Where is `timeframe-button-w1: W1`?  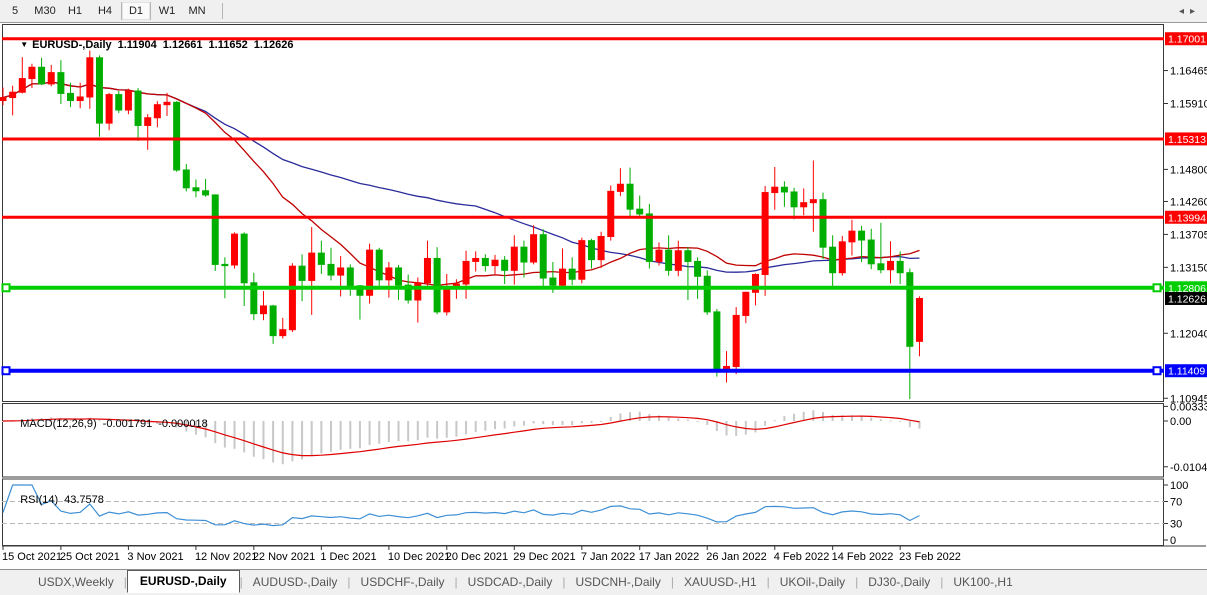
timeframe-button-w1: W1 is located at coordinates (167, 11).